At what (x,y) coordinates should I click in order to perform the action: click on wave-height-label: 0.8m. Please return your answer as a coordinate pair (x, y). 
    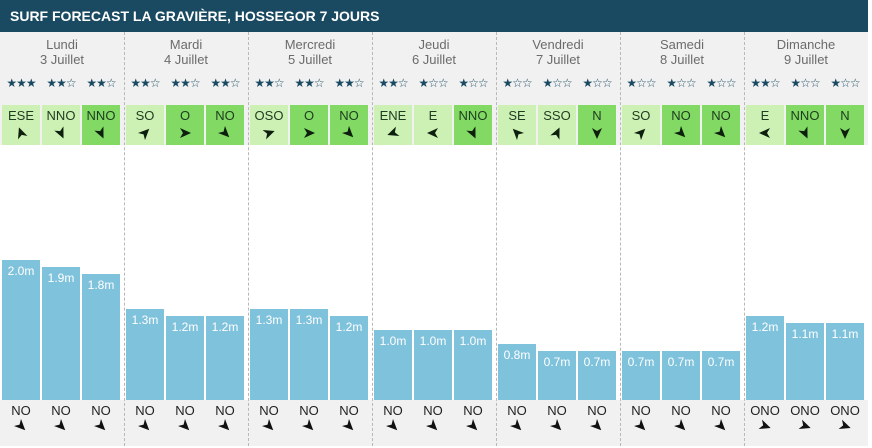
    Looking at the image, I should click on (517, 355).